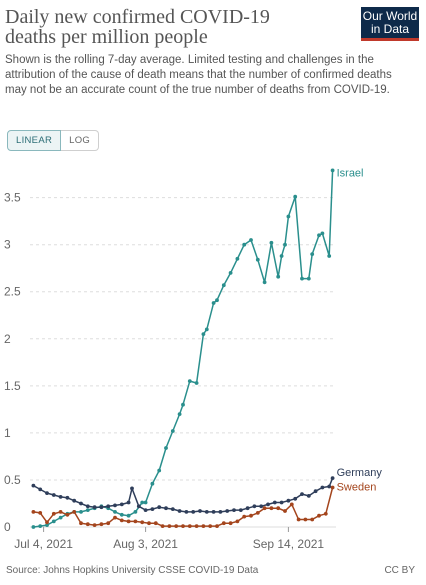  Describe the element at coordinates (7, 339) in the screenshot. I see `y-tick-label: 2` at that location.